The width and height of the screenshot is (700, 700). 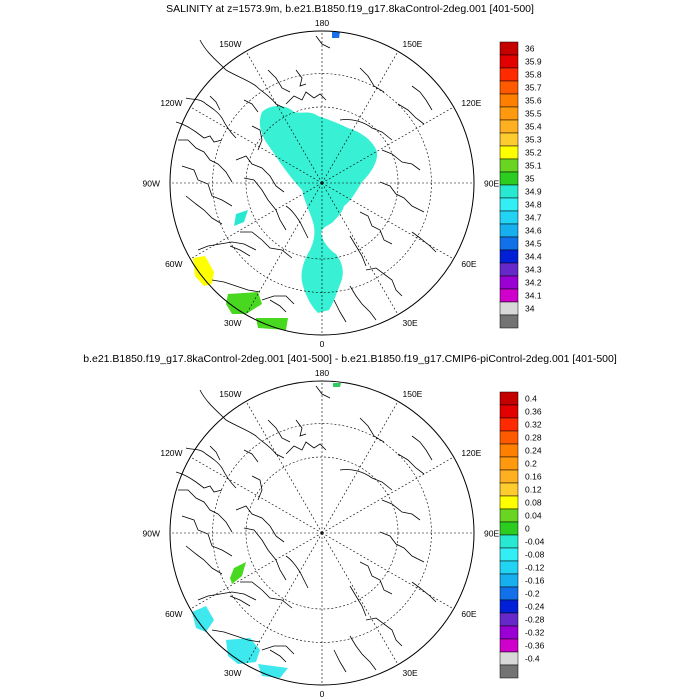 What do you see at coordinates (533, 516) in the screenshot?
I see `colorbar-tick-label: 0.04` at bounding box center [533, 516].